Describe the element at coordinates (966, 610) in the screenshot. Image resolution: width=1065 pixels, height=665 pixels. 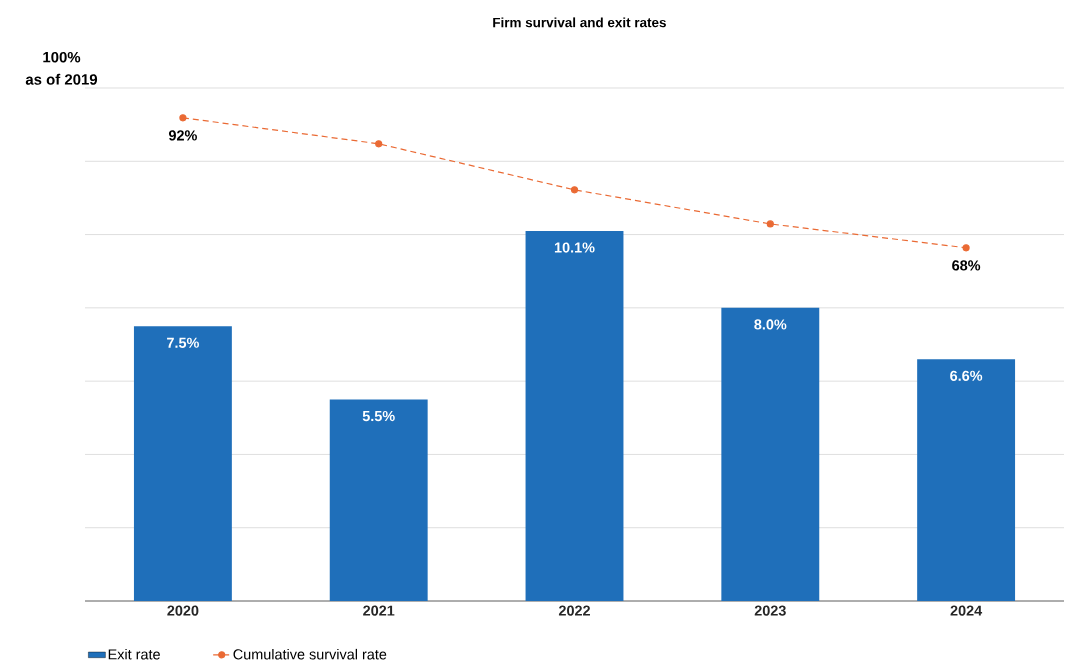
I see `x-tick-label: 2024` at that location.